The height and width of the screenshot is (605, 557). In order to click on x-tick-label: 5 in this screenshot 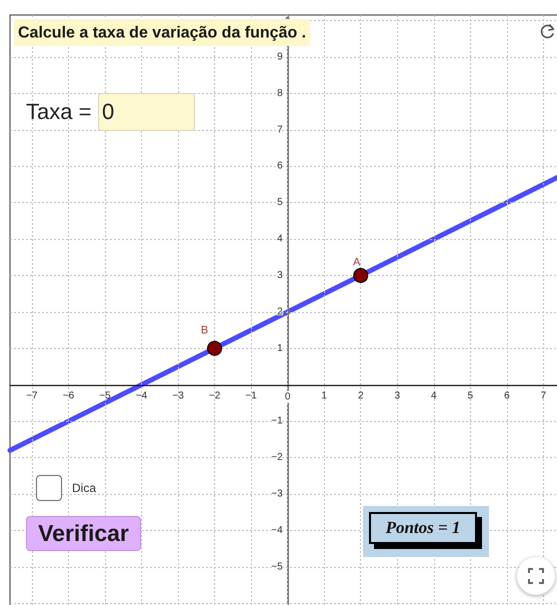, I will do `click(471, 396)`.